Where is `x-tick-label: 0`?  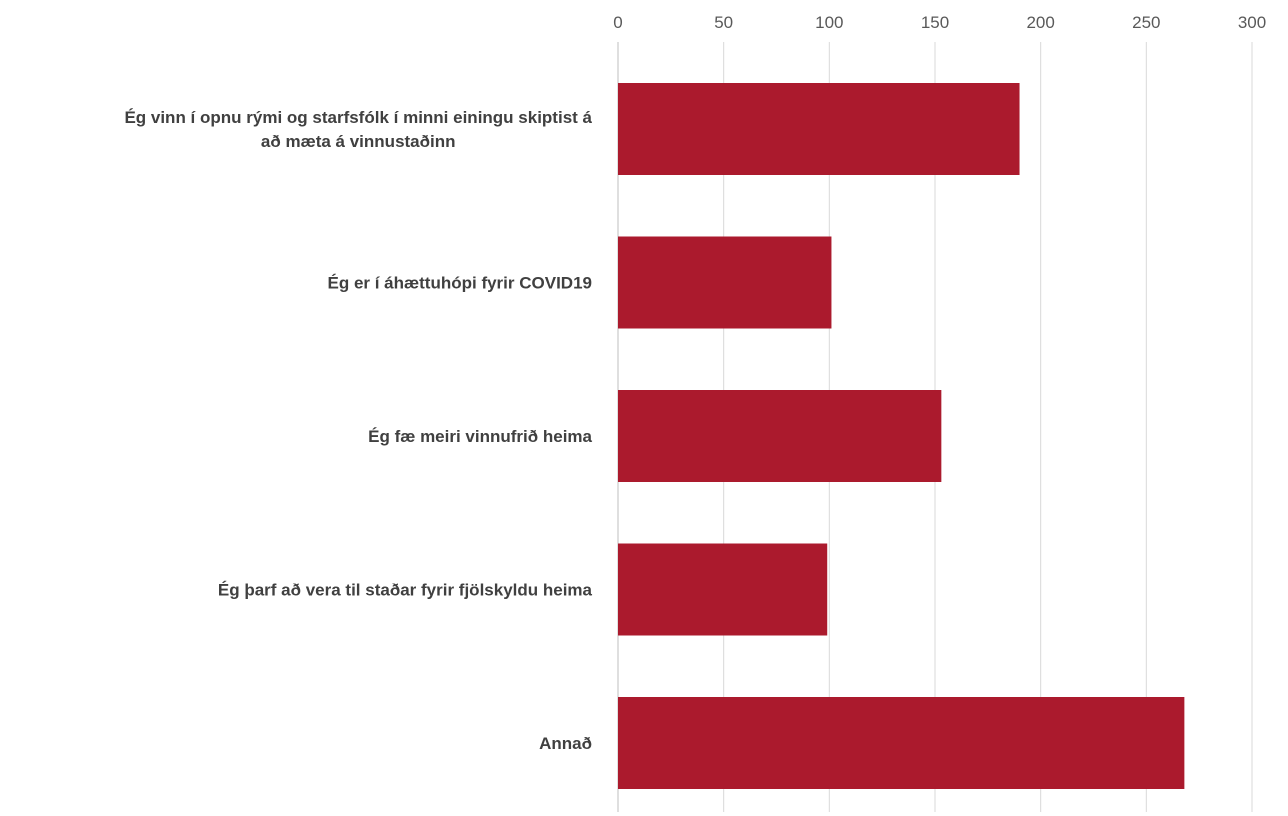
x-tick-label: 0 is located at coordinates (617, 22).